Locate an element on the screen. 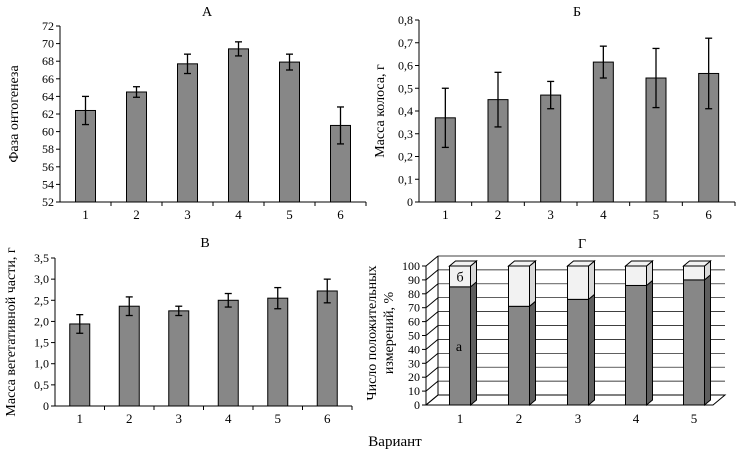 The image size is (746, 454). y-axis-label: Масса колоса, г is located at coordinates (380, 111).